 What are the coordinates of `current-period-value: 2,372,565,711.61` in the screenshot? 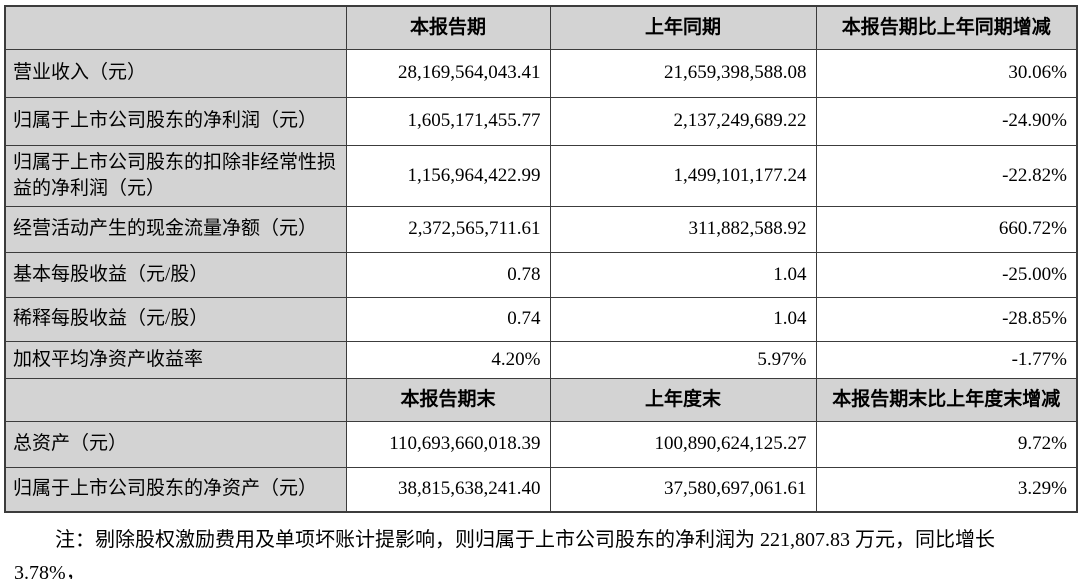 It's located at (448, 229).